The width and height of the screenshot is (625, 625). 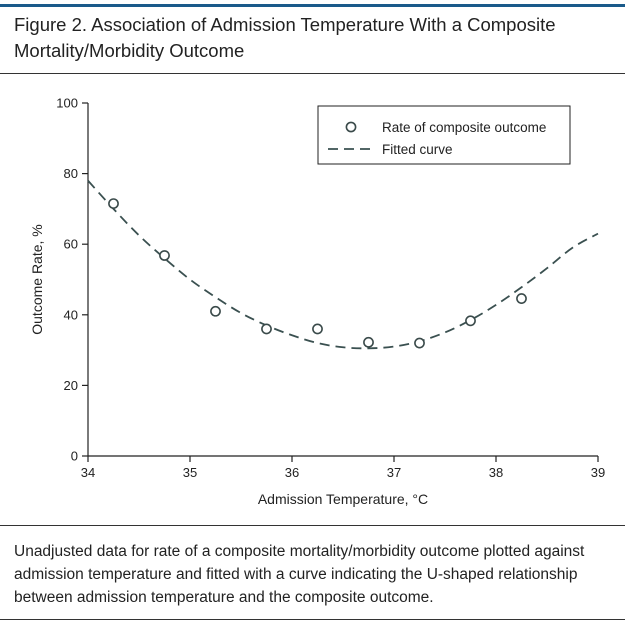 I want to click on chart-legend: Rate of composite outcome Fitted curve, so click(x=444, y=135).